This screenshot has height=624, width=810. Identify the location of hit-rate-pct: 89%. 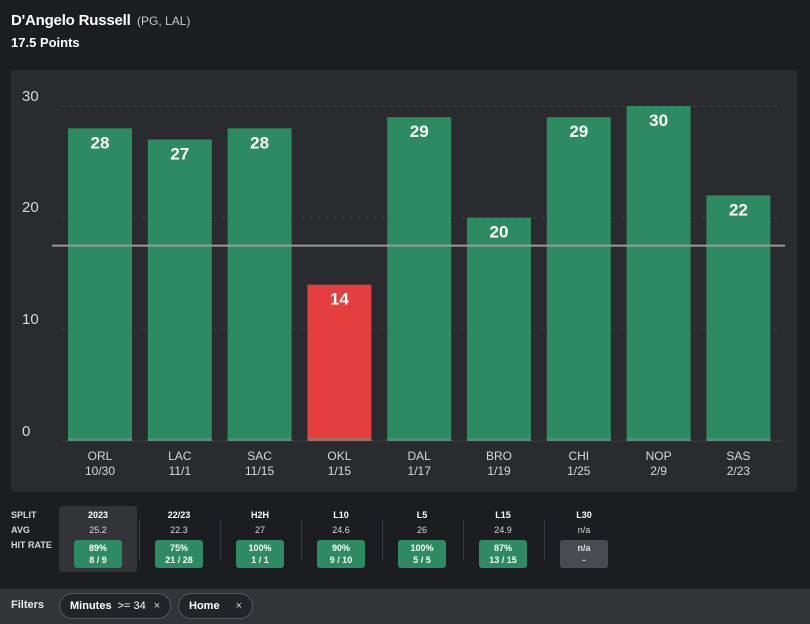
(97, 548).